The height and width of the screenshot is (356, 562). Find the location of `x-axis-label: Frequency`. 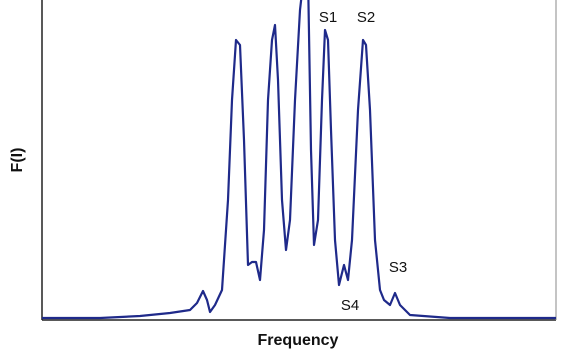

x-axis-label: Frequency is located at coordinates (298, 340).